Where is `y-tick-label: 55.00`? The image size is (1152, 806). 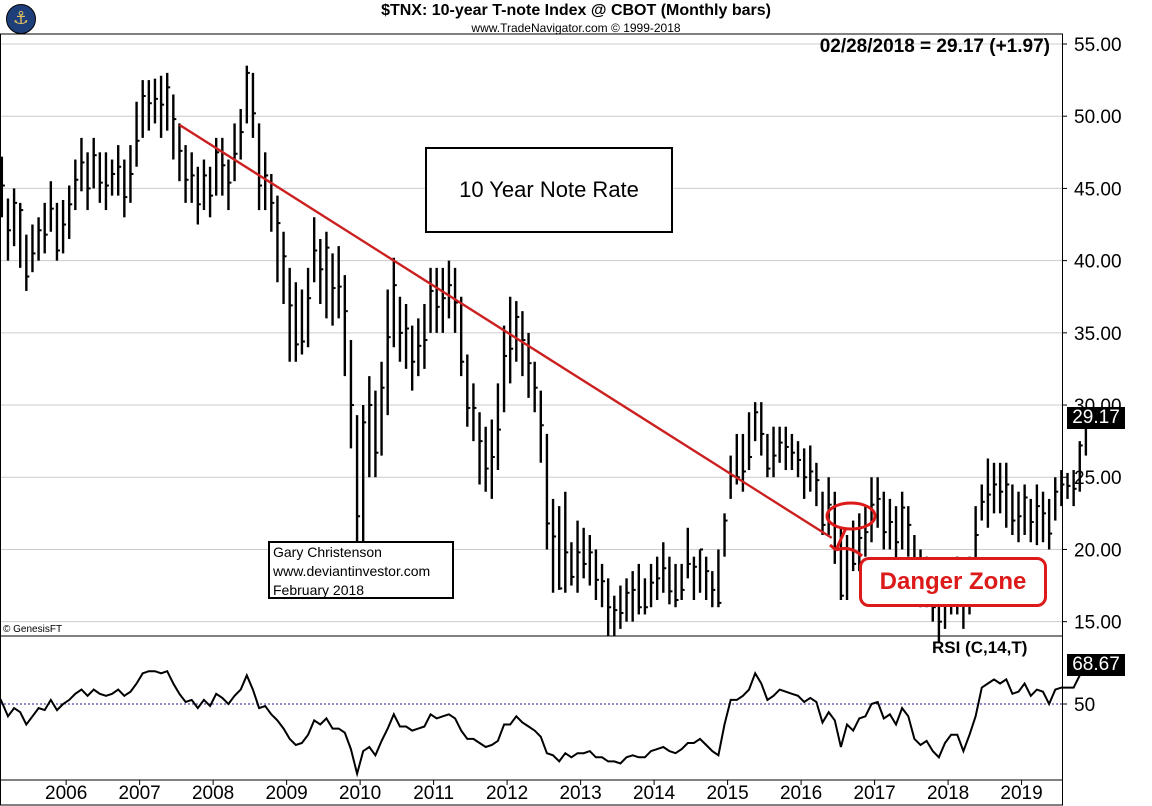
y-tick-label: 55.00 is located at coordinates (1098, 45).